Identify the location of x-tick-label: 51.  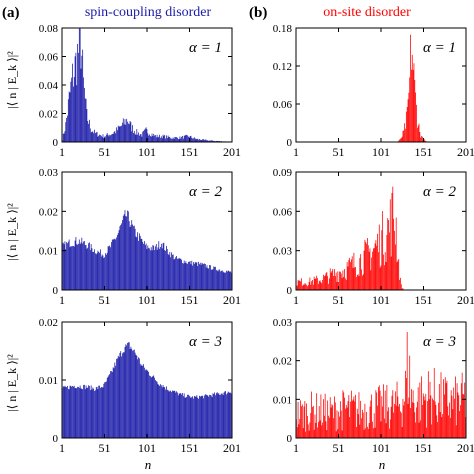
(105, 152).